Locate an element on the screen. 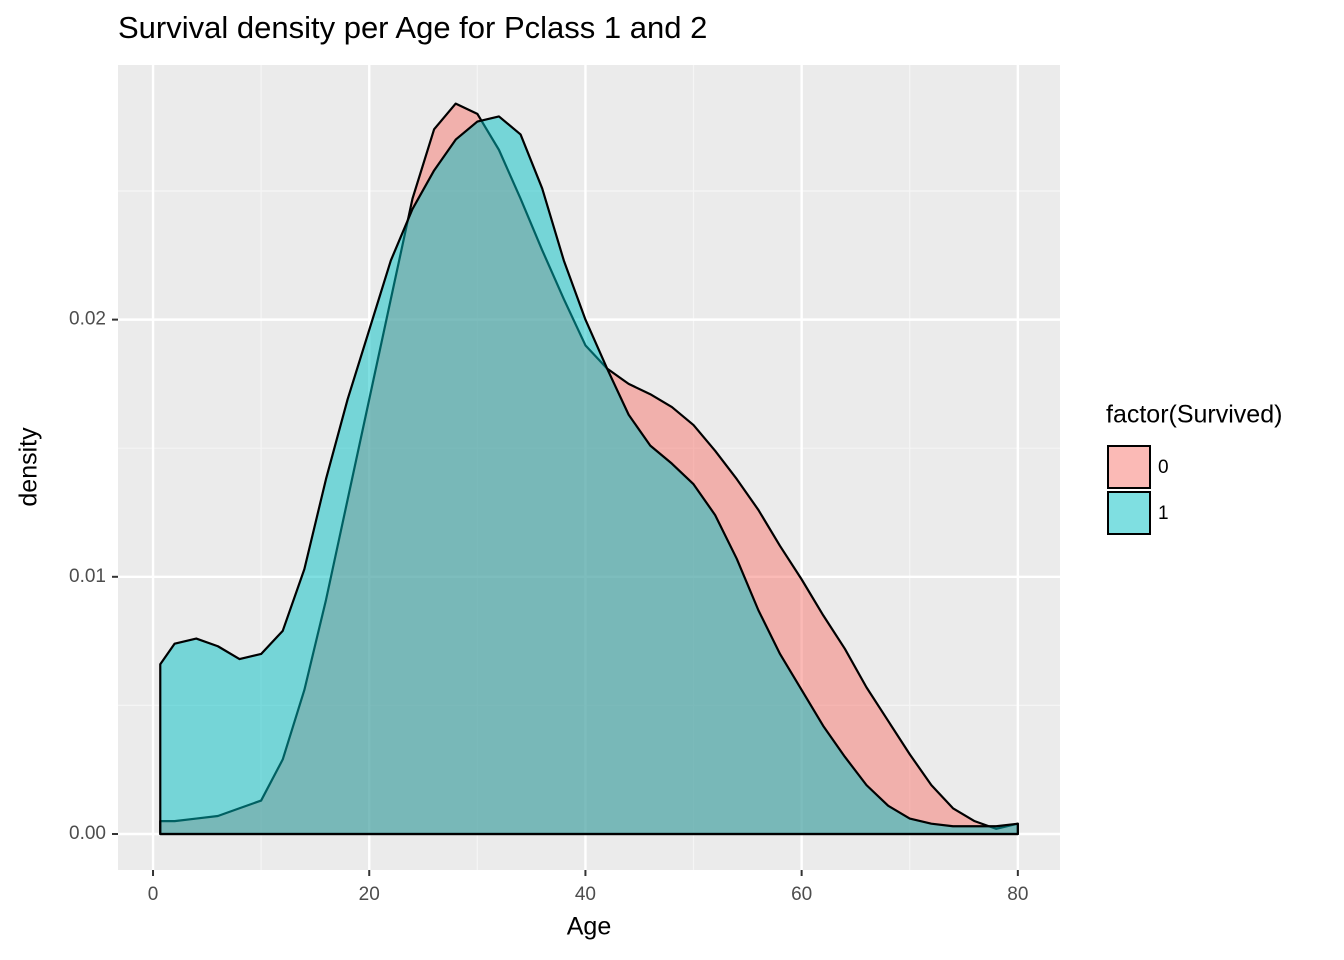  x-tick-label: 40 is located at coordinates (585, 894).